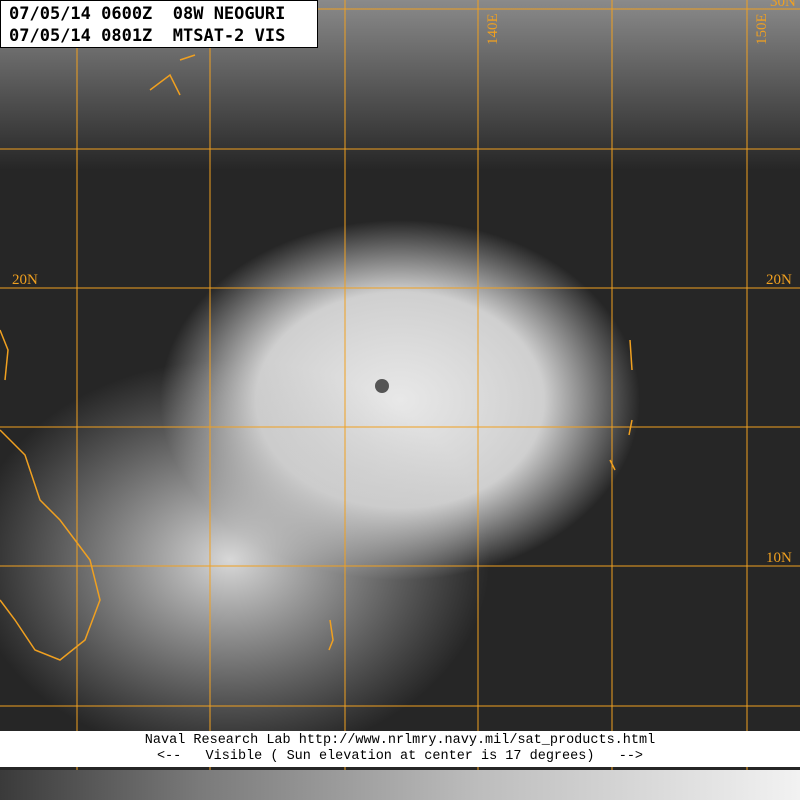  What do you see at coordinates (779, 280) in the screenshot?
I see `lat-label-20n-right: 20N` at bounding box center [779, 280].